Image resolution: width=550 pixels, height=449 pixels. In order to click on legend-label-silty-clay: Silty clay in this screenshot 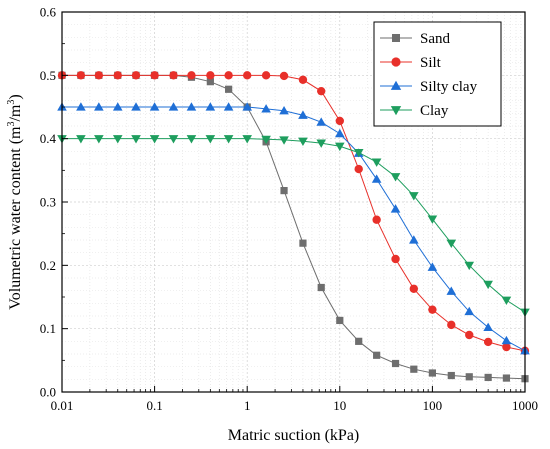, I will do `click(449, 87)`.